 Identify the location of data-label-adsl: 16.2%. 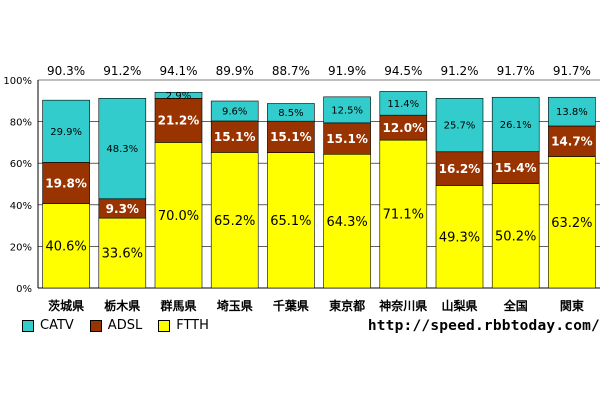
(460, 169).